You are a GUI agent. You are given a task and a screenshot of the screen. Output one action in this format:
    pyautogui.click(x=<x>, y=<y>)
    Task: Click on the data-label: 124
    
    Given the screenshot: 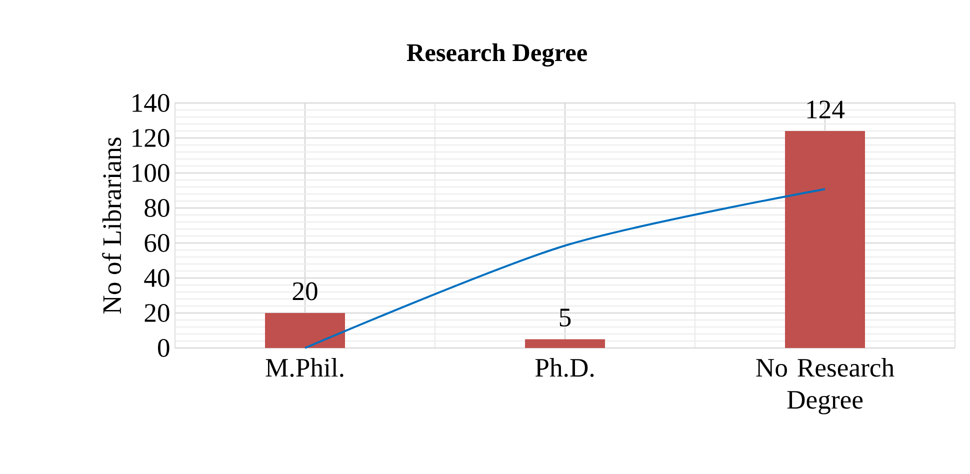 What is the action you would take?
    pyautogui.click(x=826, y=109)
    